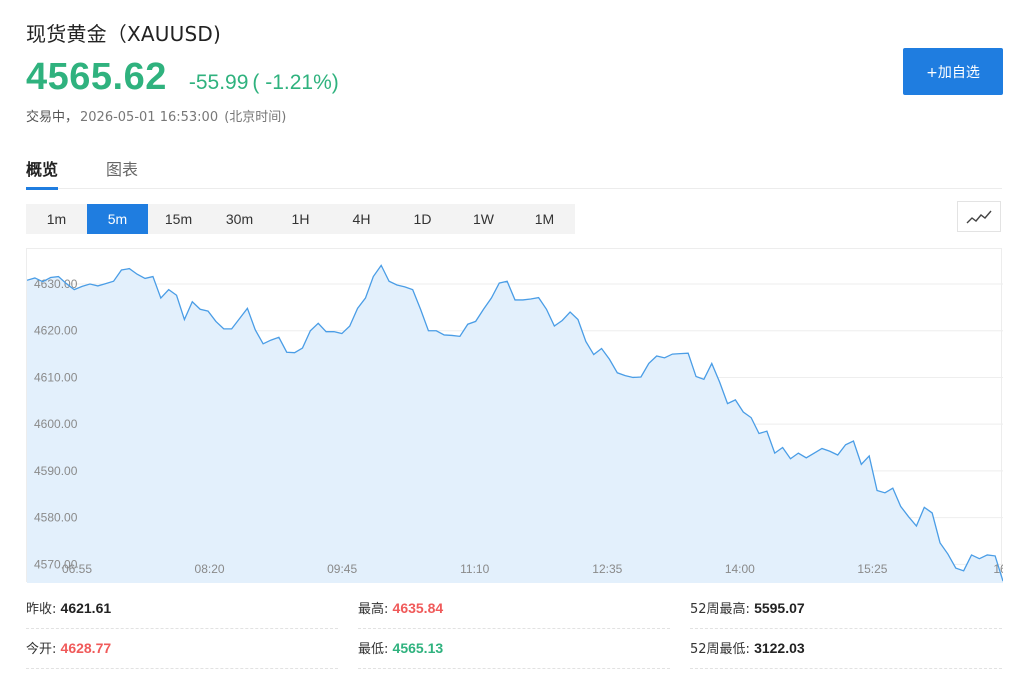 Image resolution: width=1024 pixels, height=685 pixels. I want to click on y-tick-label: 4600.00, so click(56, 424).